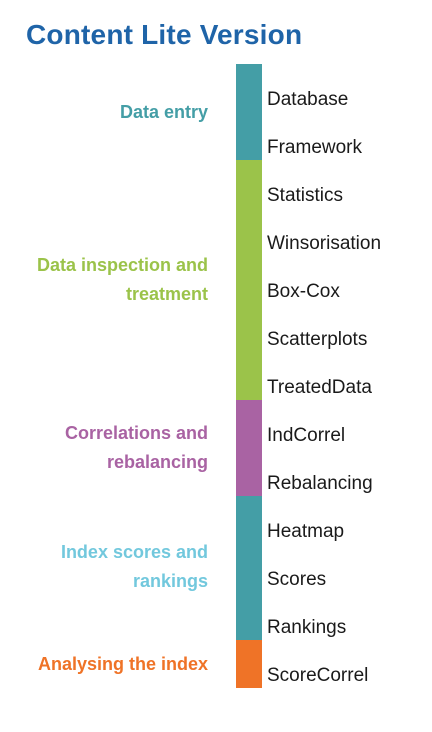 The height and width of the screenshot is (732, 432). Describe the element at coordinates (306, 435) in the screenshot. I see `item-ind-correl: IndCorrel` at that location.